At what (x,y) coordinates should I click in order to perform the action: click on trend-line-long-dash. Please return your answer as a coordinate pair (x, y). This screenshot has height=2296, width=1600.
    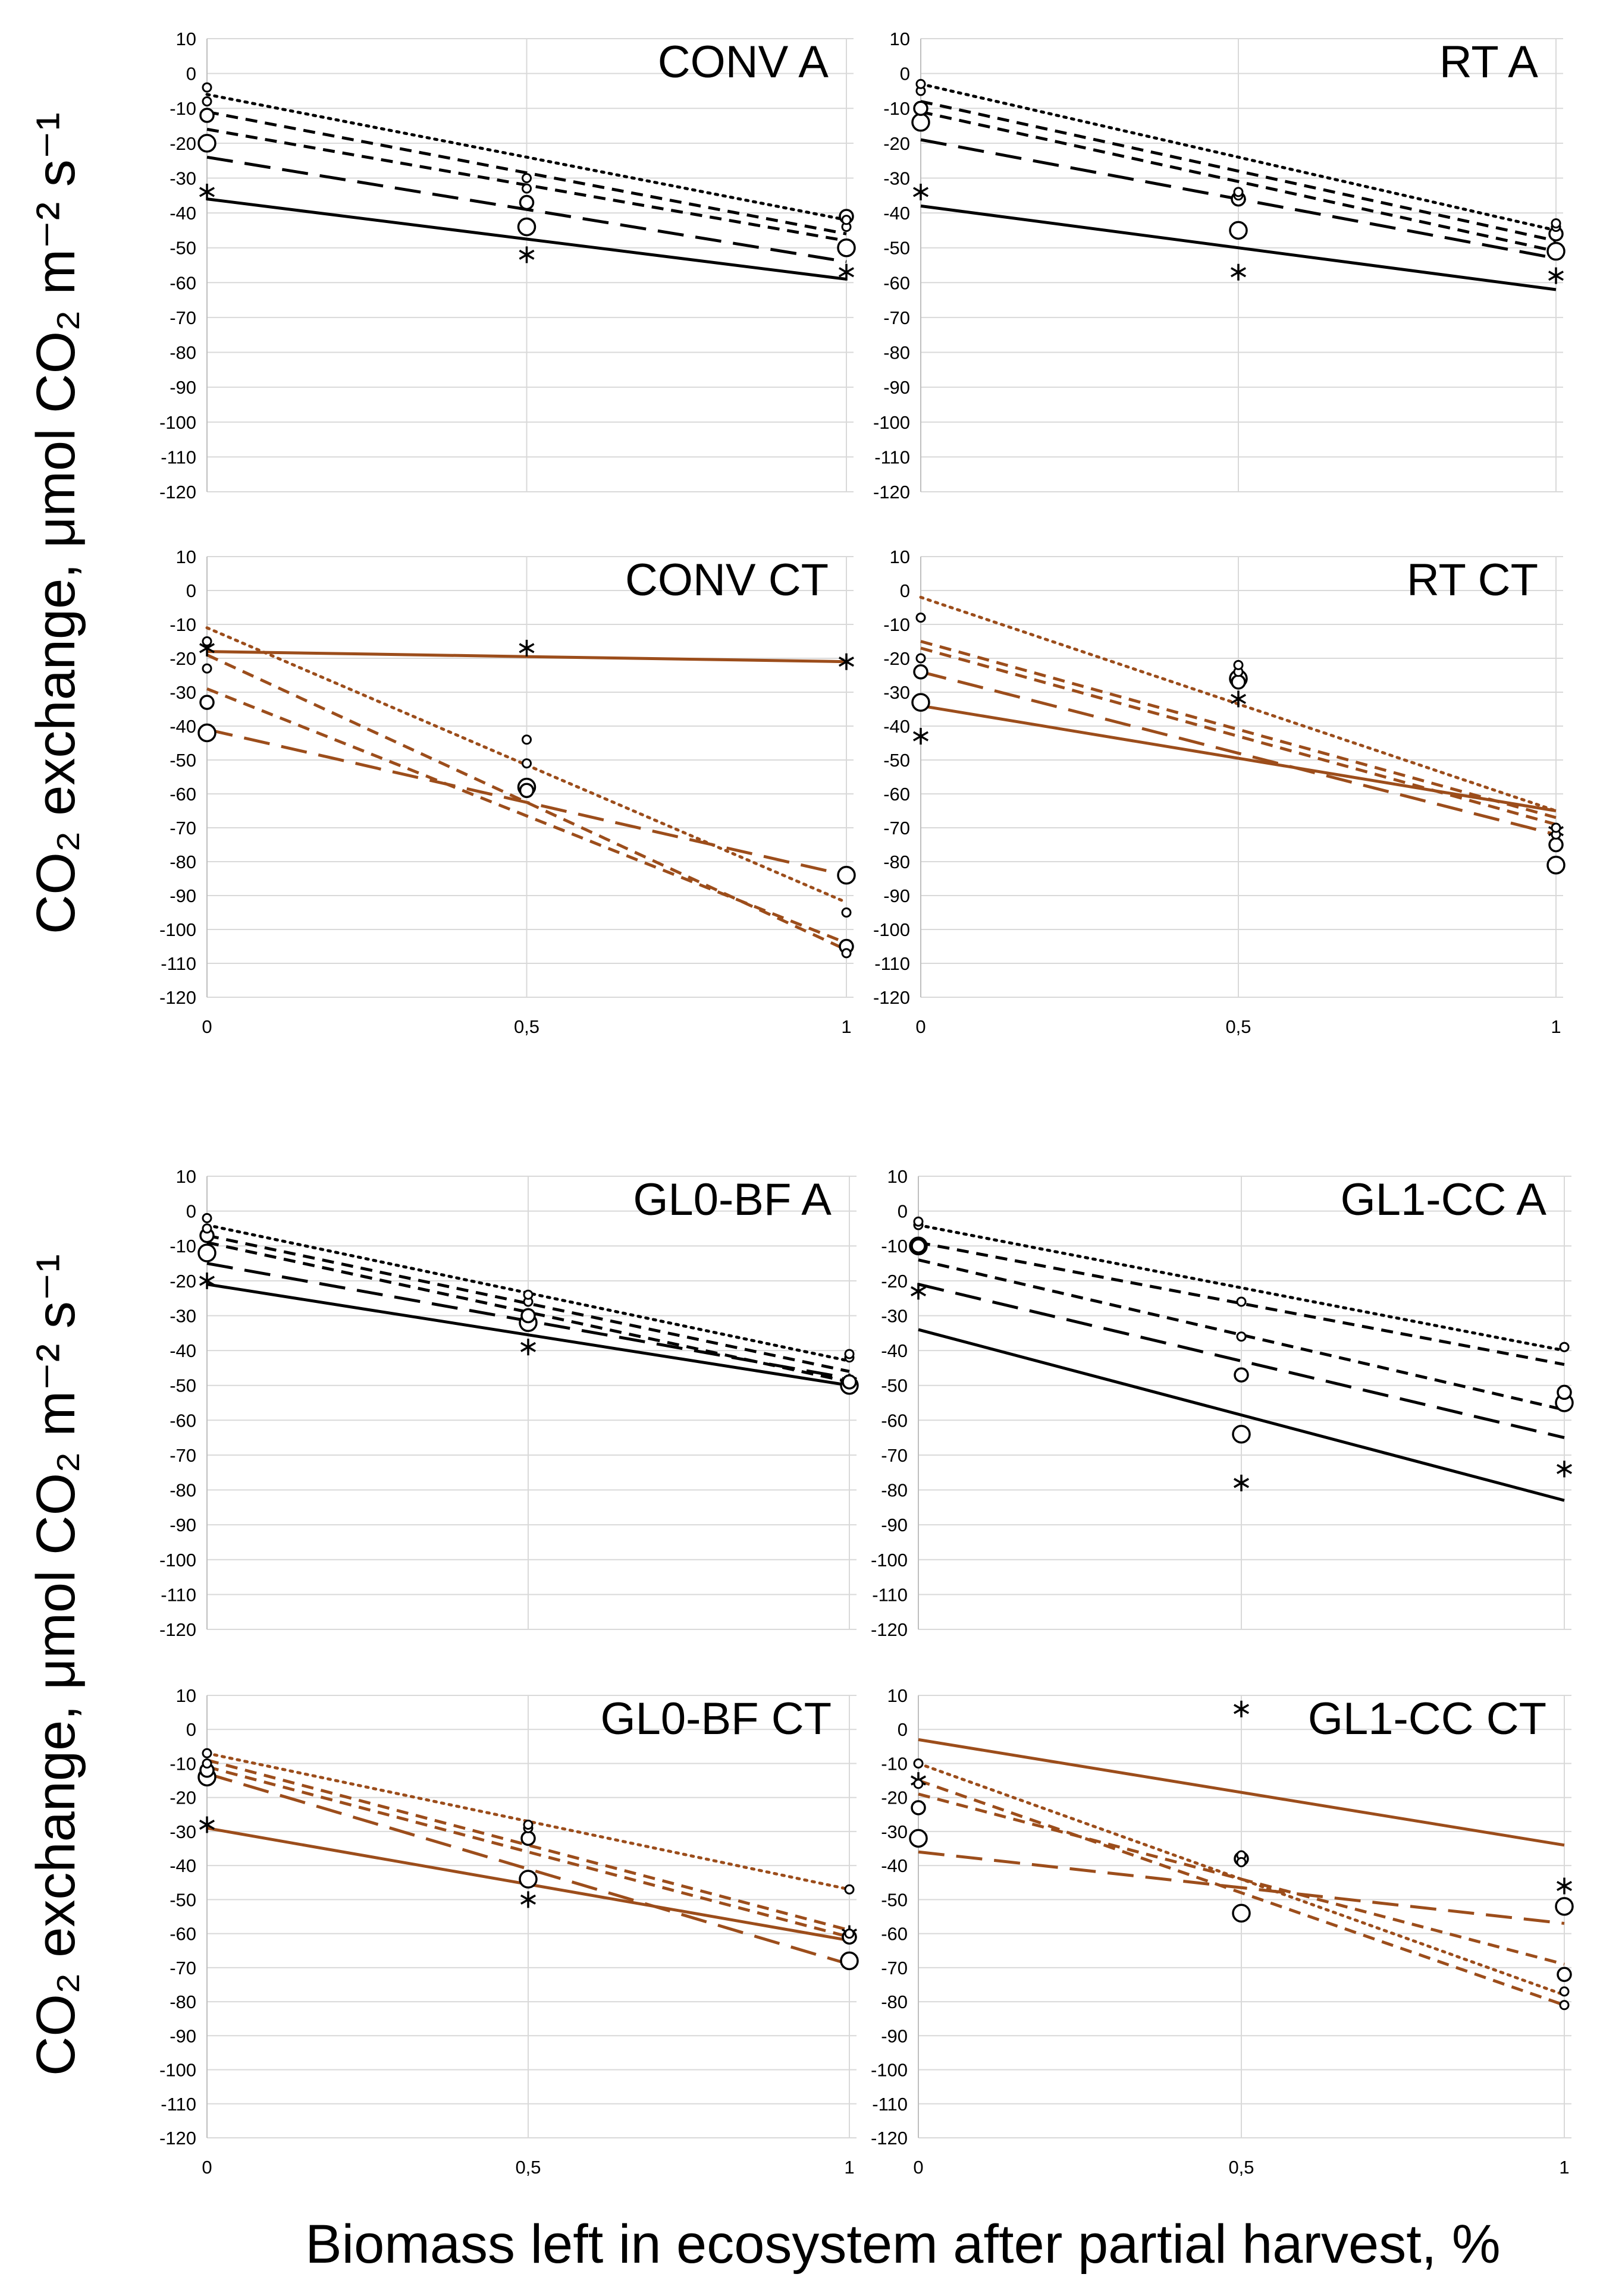
    Looking at the image, I should click on (1241, 1361).